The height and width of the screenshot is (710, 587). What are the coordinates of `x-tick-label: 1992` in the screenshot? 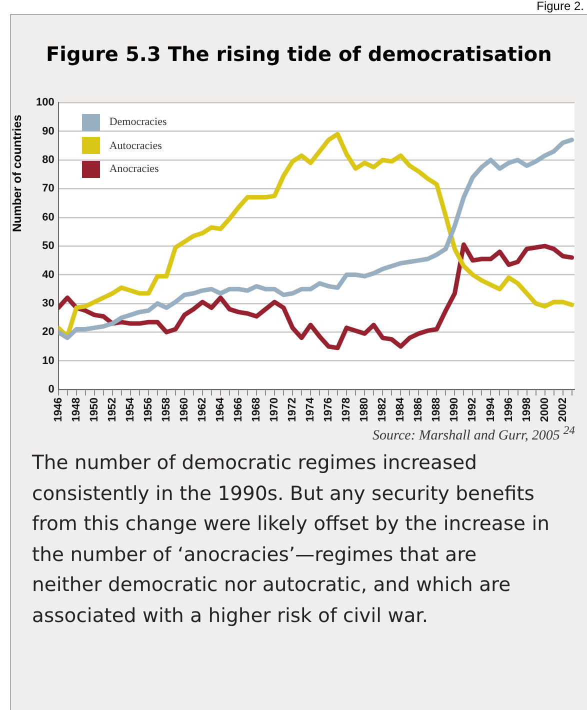 It's located at (472, 410).